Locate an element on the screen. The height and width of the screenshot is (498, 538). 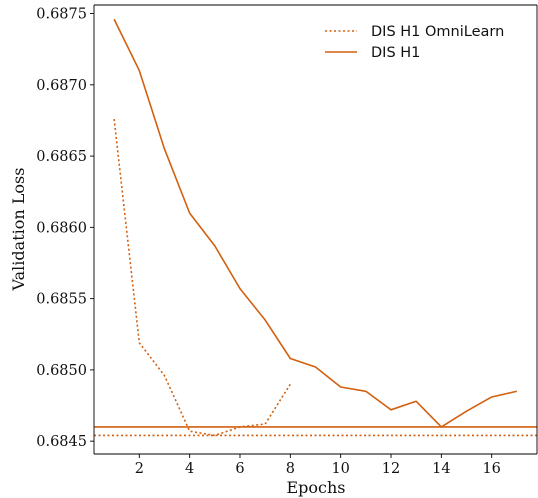
y-tick-label: 0.6850 is located at coordinates (61, 371).